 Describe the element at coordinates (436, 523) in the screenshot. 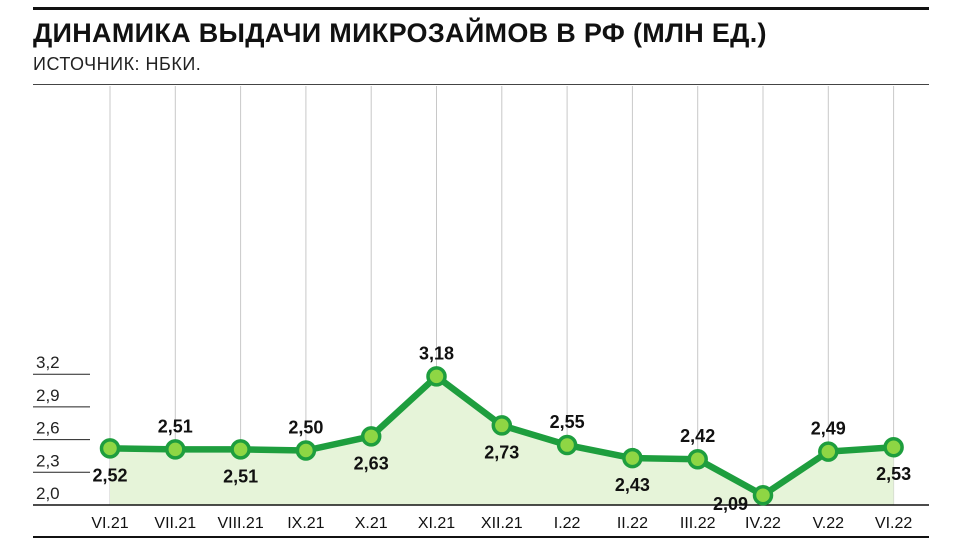

I see `x-tick-label: XI.21` at that location.